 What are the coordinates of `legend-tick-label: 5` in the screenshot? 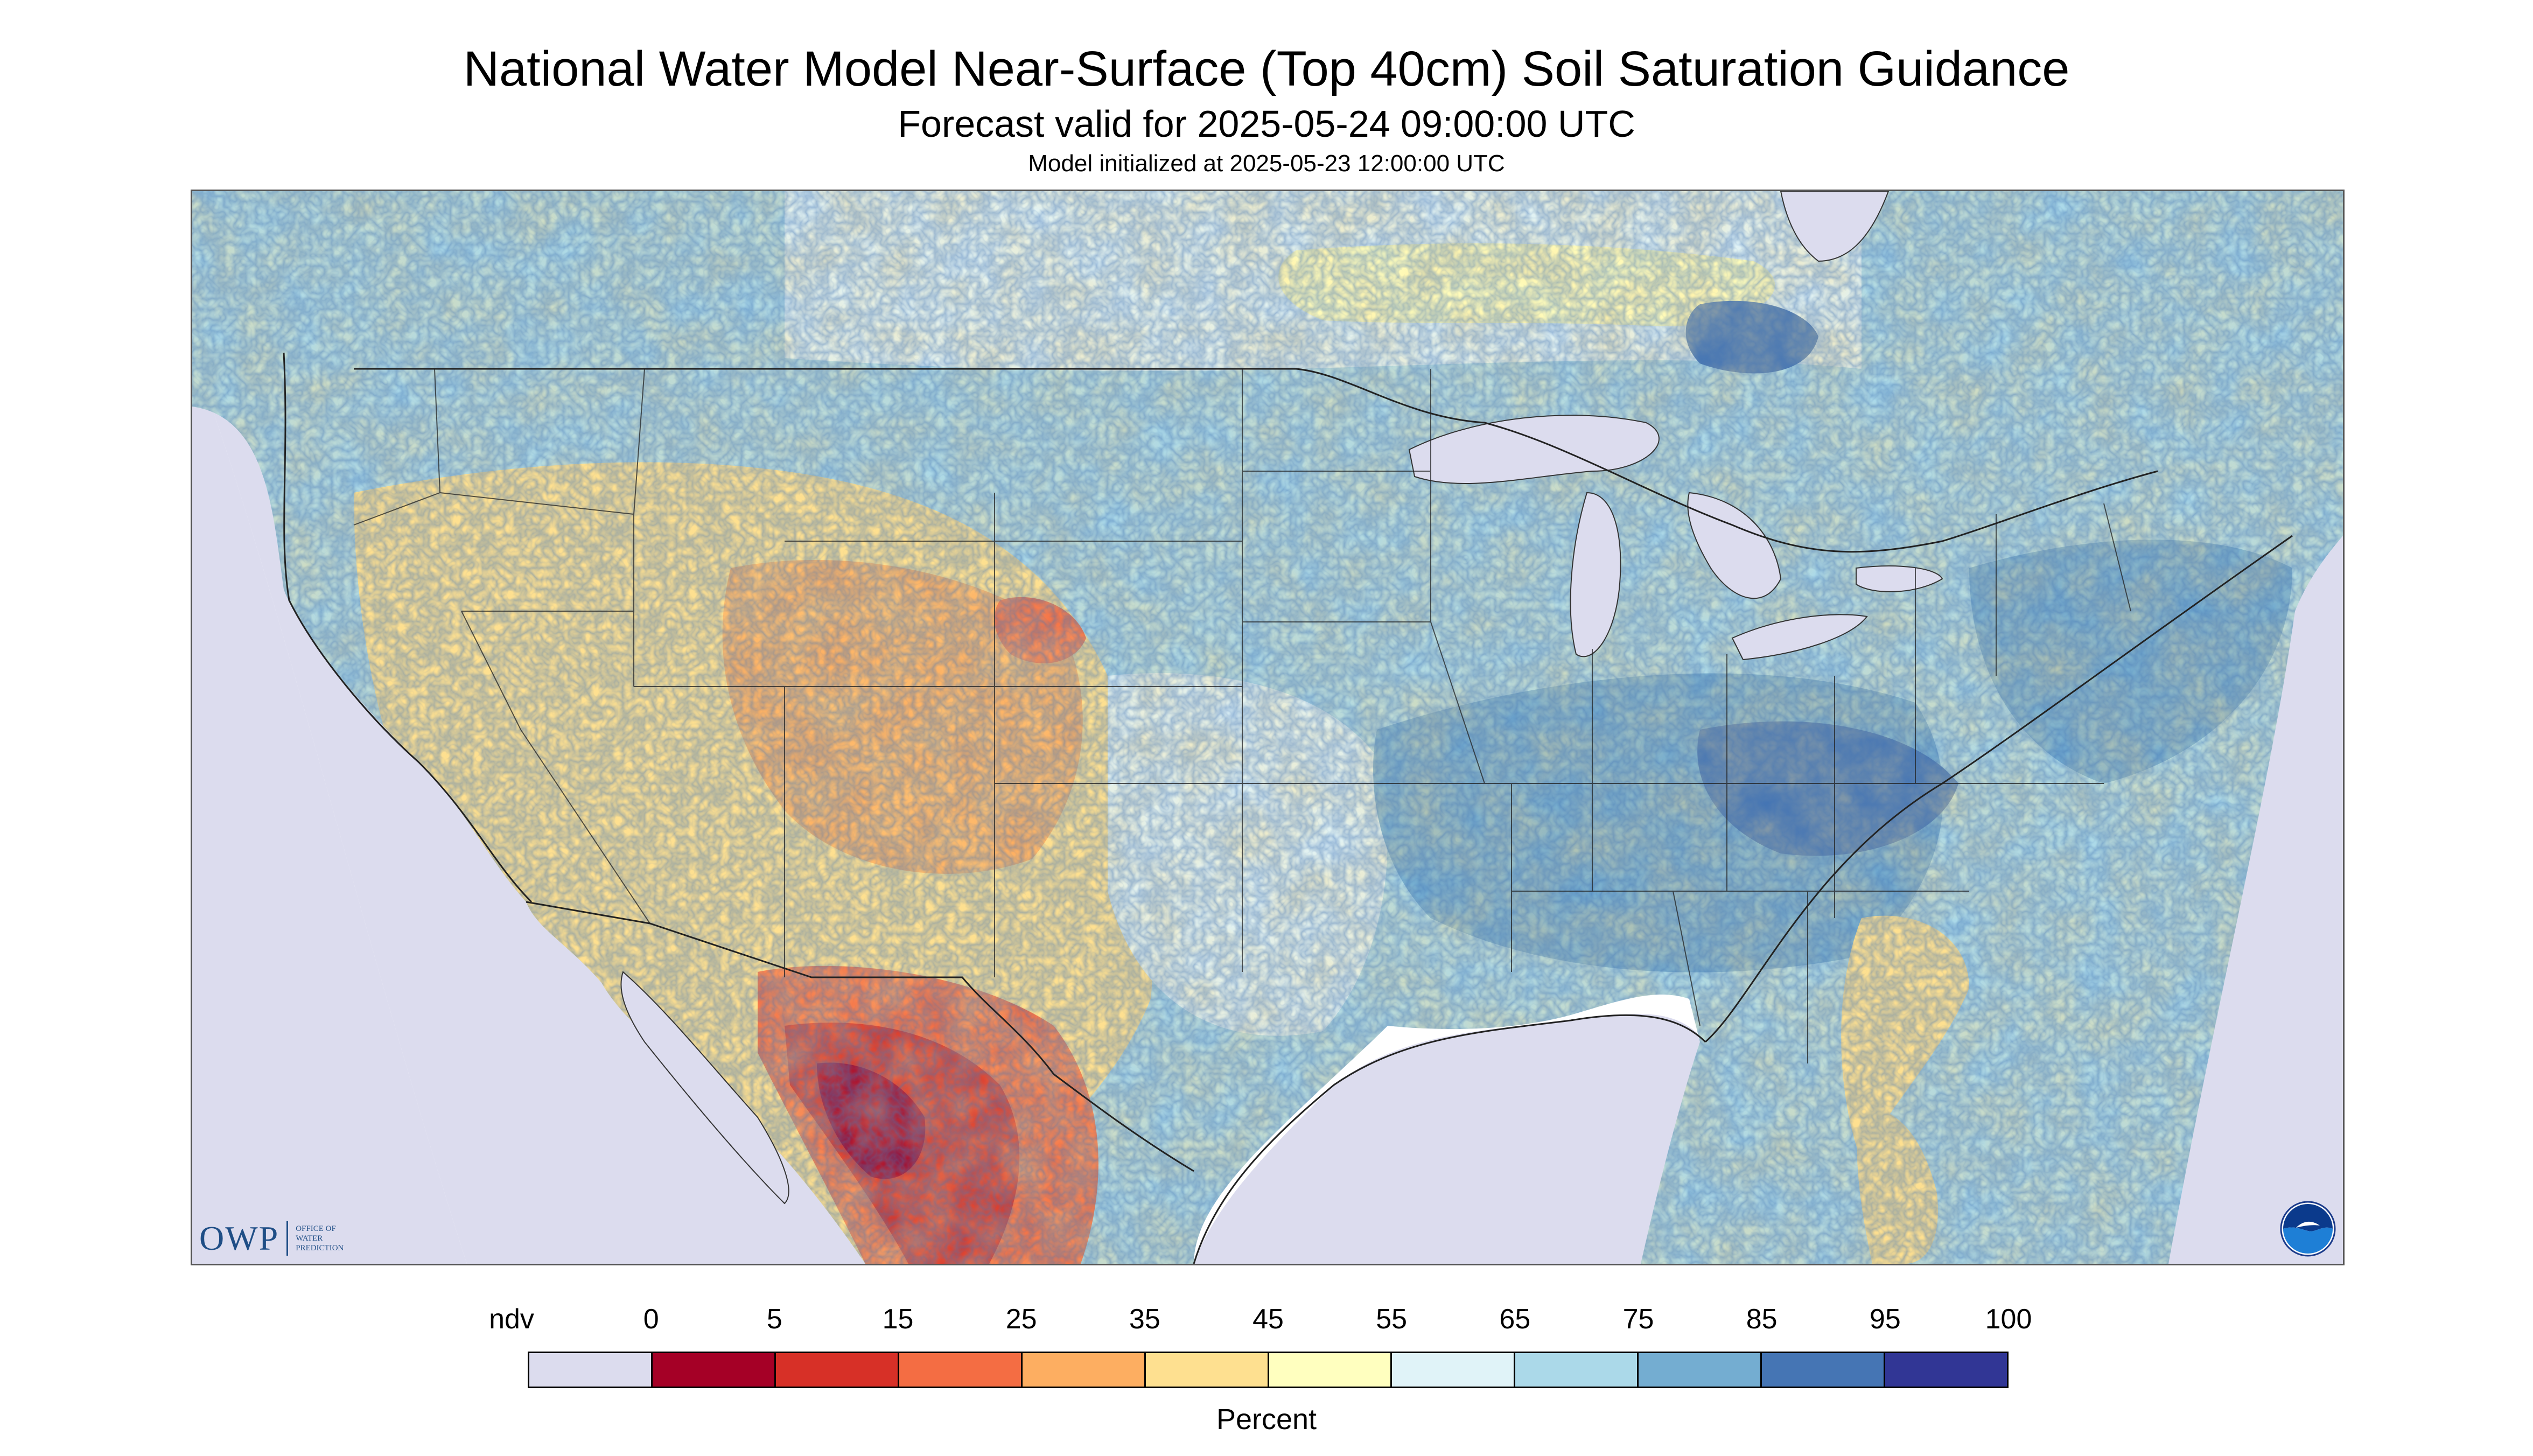 It's located at (774, 1319).